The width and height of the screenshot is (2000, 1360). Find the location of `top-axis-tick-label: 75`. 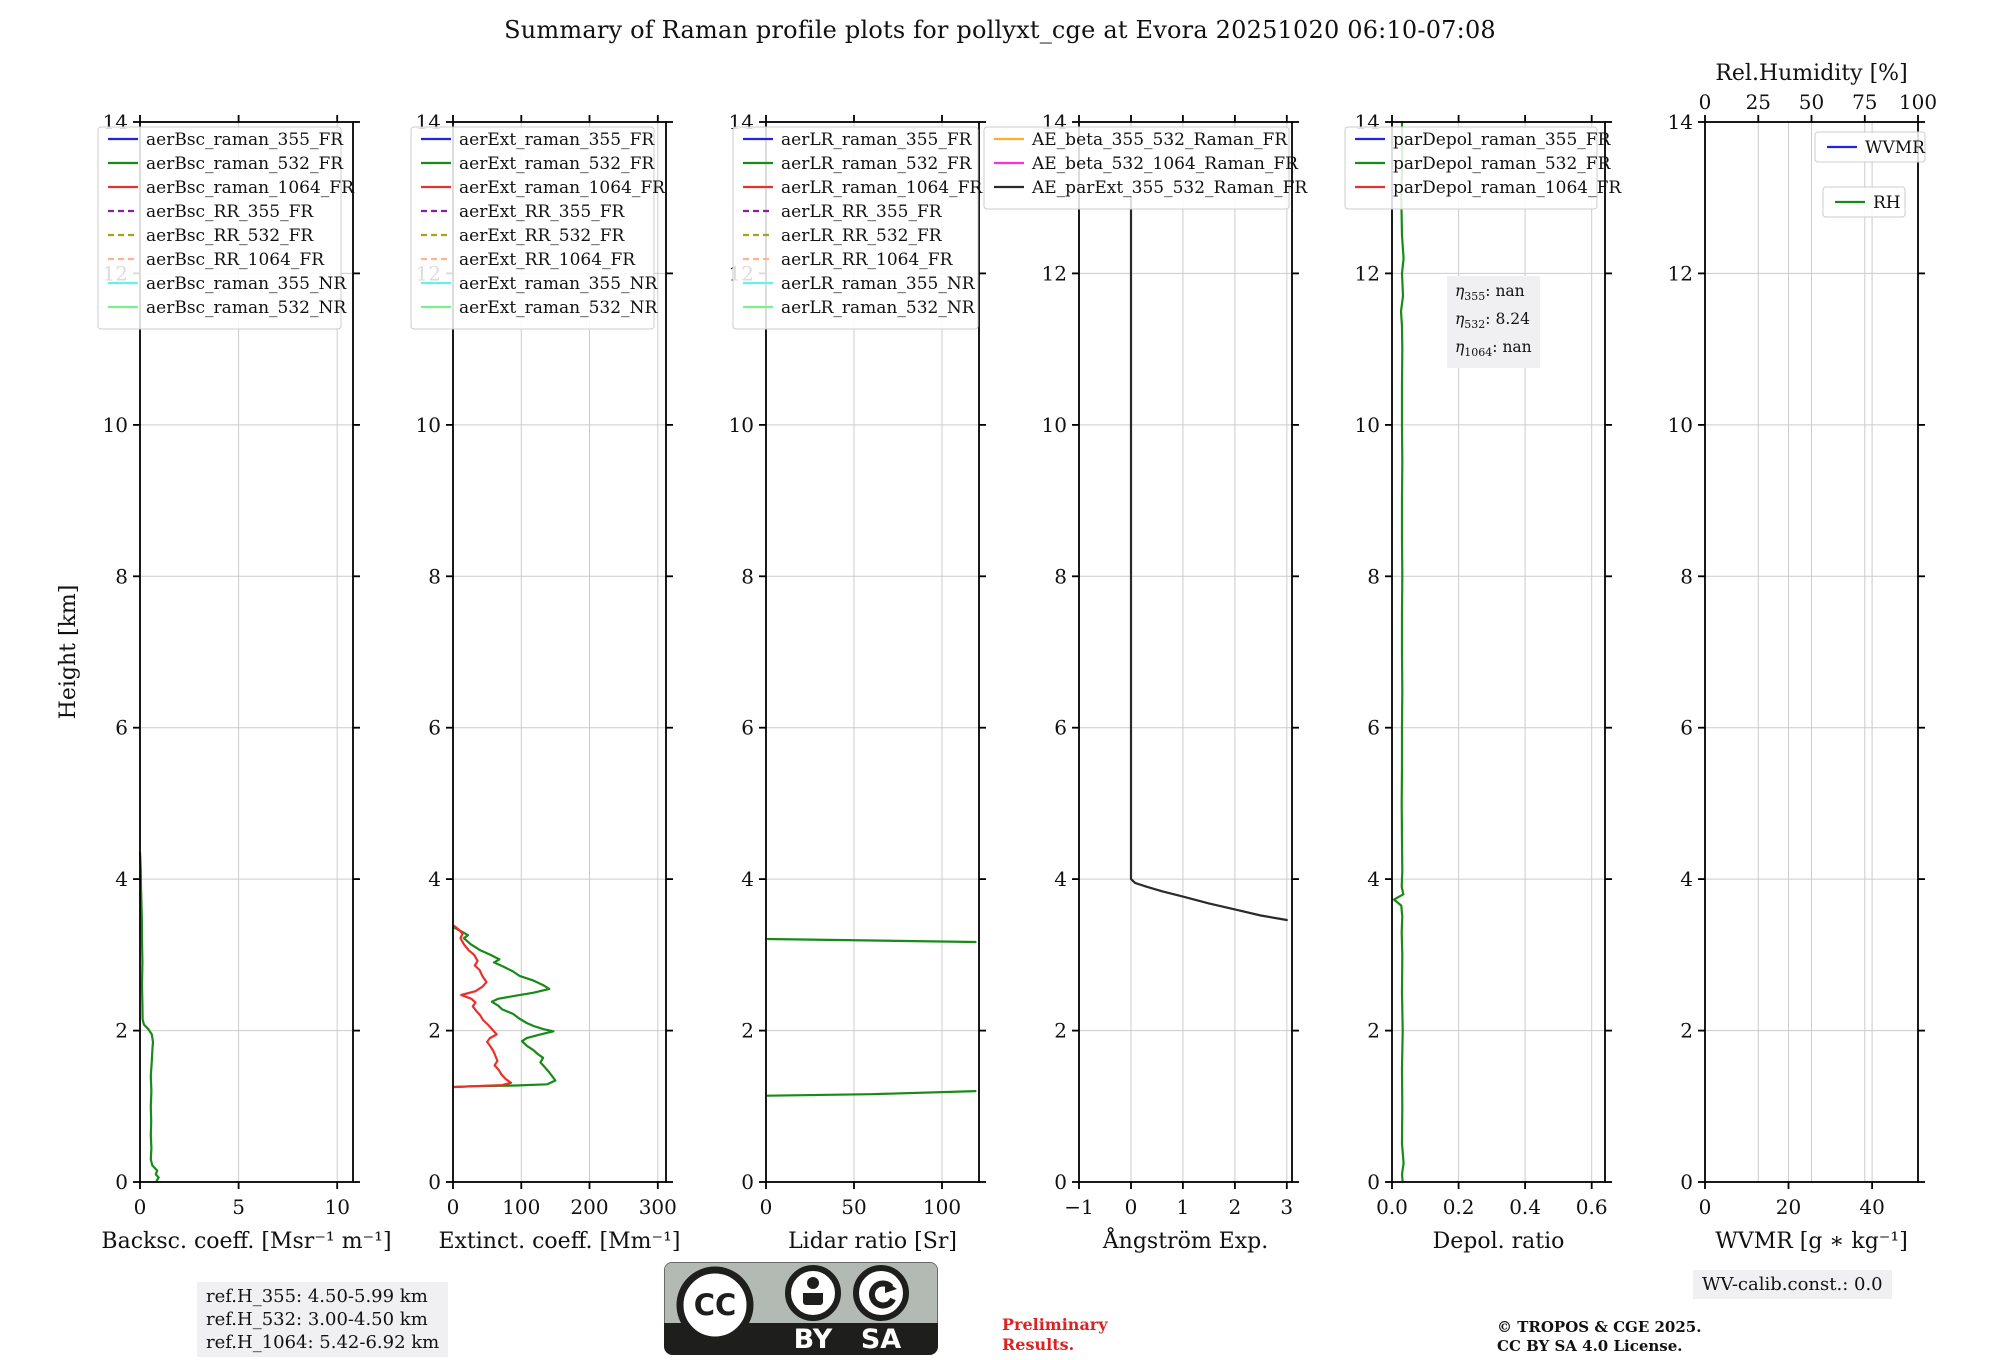

top-axis-tick-label: 75 is located at coordinates (1864, 102).